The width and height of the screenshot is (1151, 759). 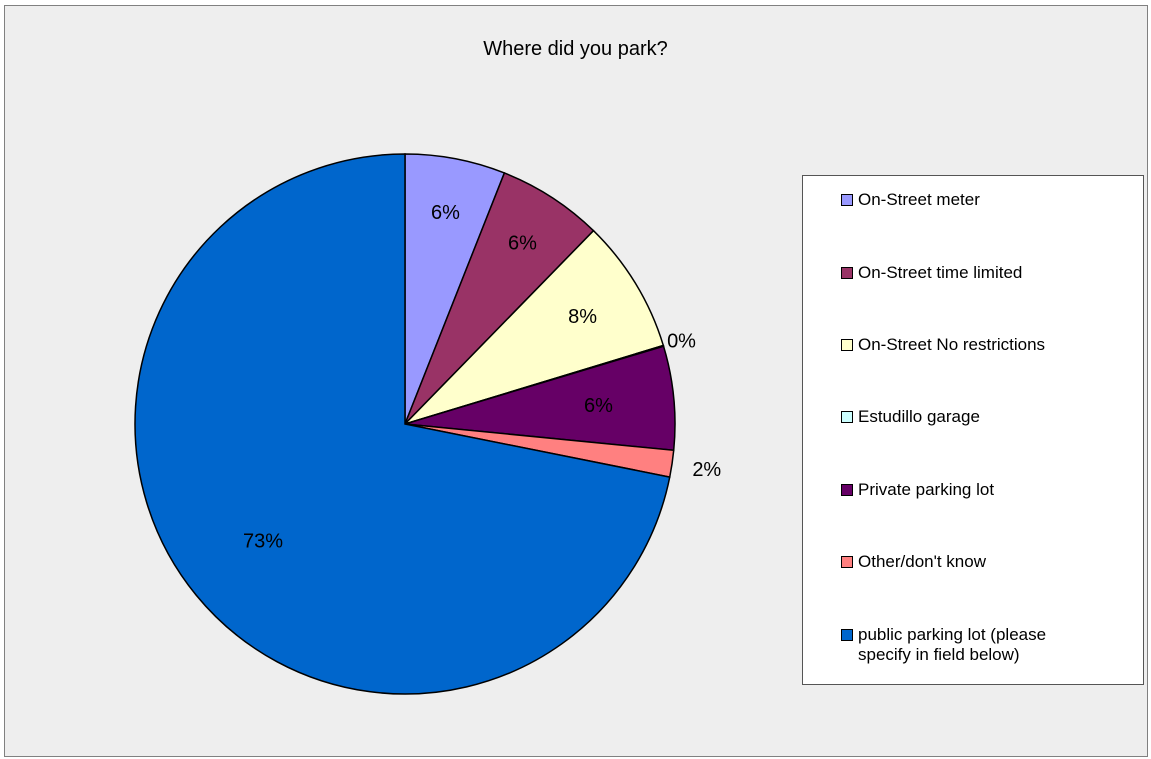 What do you see at coordinates (926, 489) in the screenshot?
I see `legend-label: Private parking lot` at bounding box center [926, 489].